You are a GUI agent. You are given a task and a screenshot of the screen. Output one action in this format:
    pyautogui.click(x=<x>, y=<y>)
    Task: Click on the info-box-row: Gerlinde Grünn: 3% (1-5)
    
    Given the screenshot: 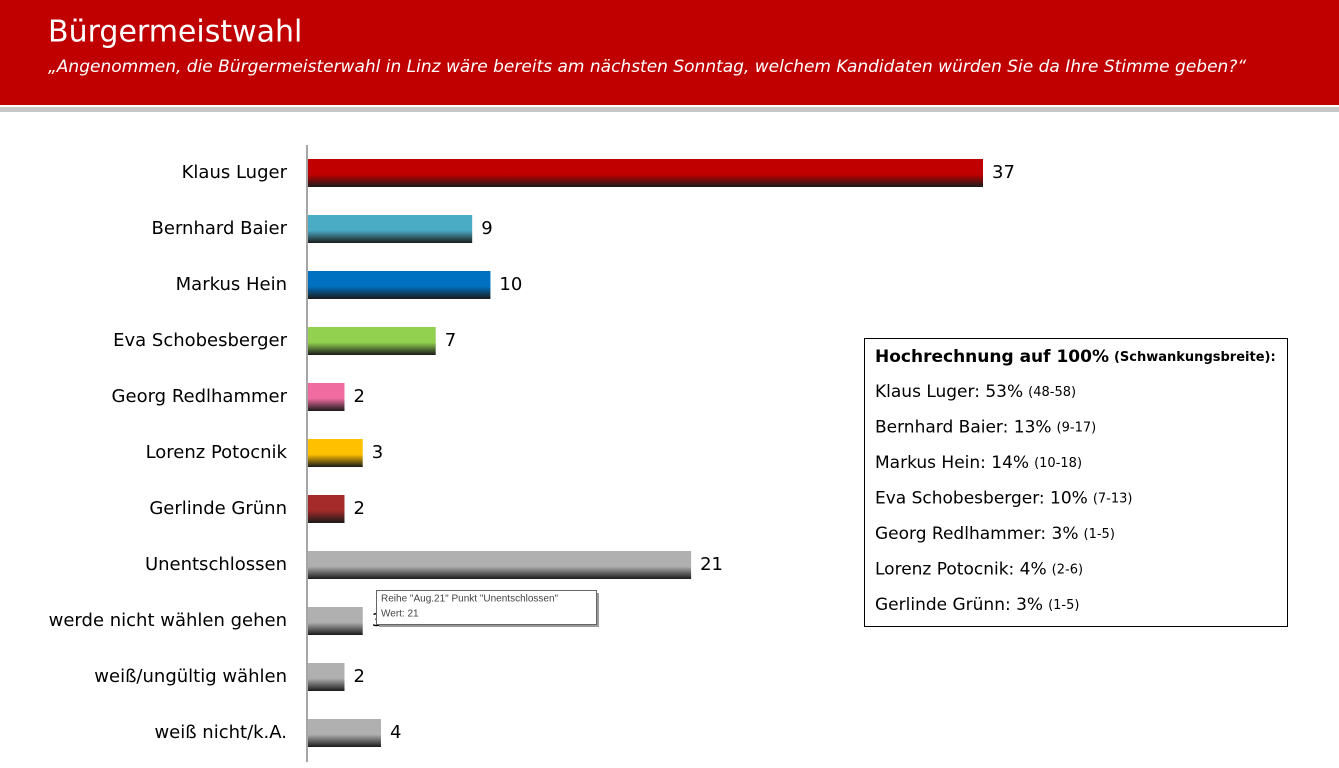 What is the action you would take?
    pyautogui.click(x=977, y=605)
    